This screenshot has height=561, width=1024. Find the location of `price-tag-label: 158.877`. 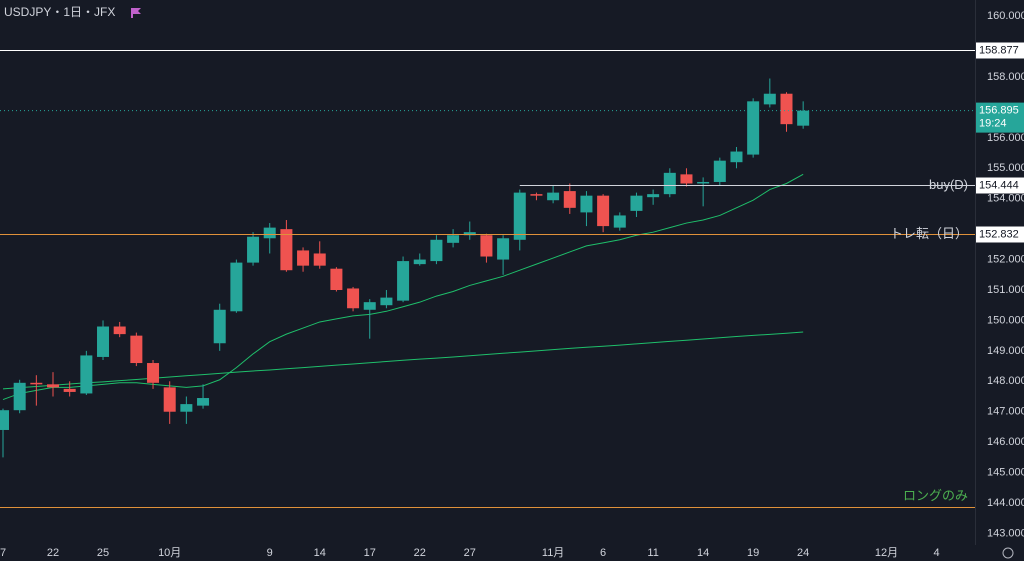

price-tag-label: 158.877 is located at coordinates (999, 50).